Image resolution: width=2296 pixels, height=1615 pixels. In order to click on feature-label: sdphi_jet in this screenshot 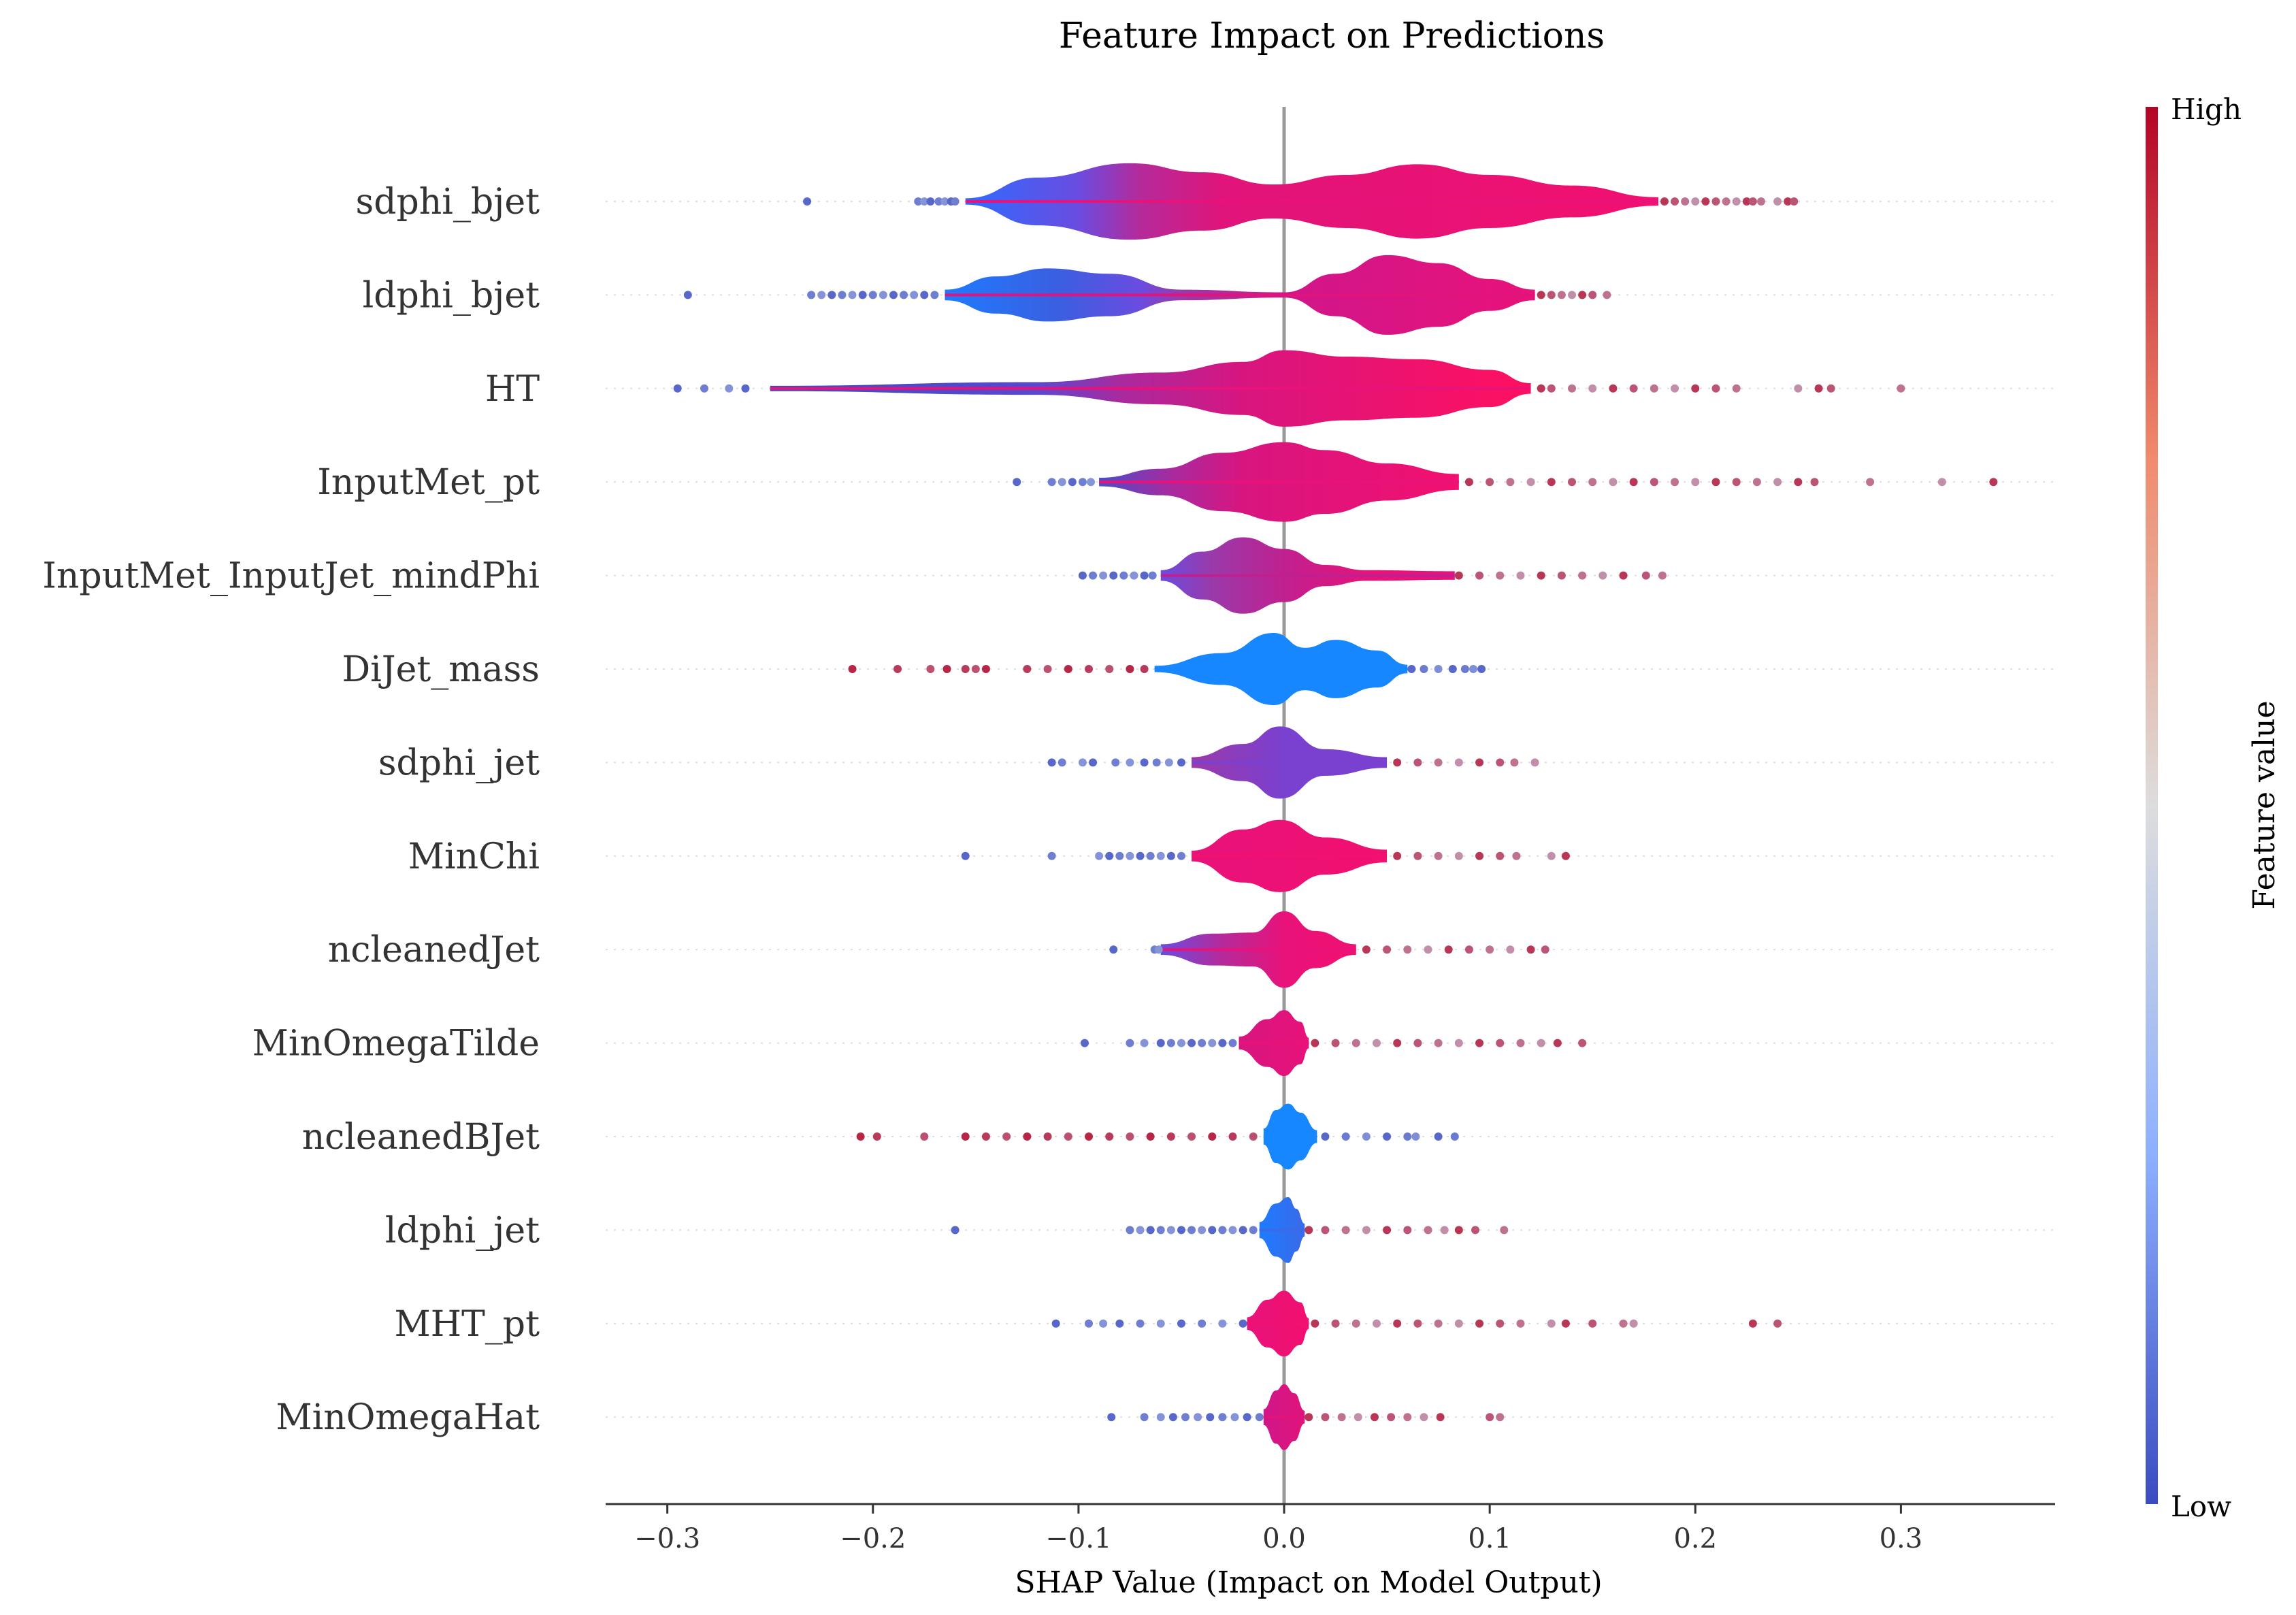, I will do `click(459, 763)`.